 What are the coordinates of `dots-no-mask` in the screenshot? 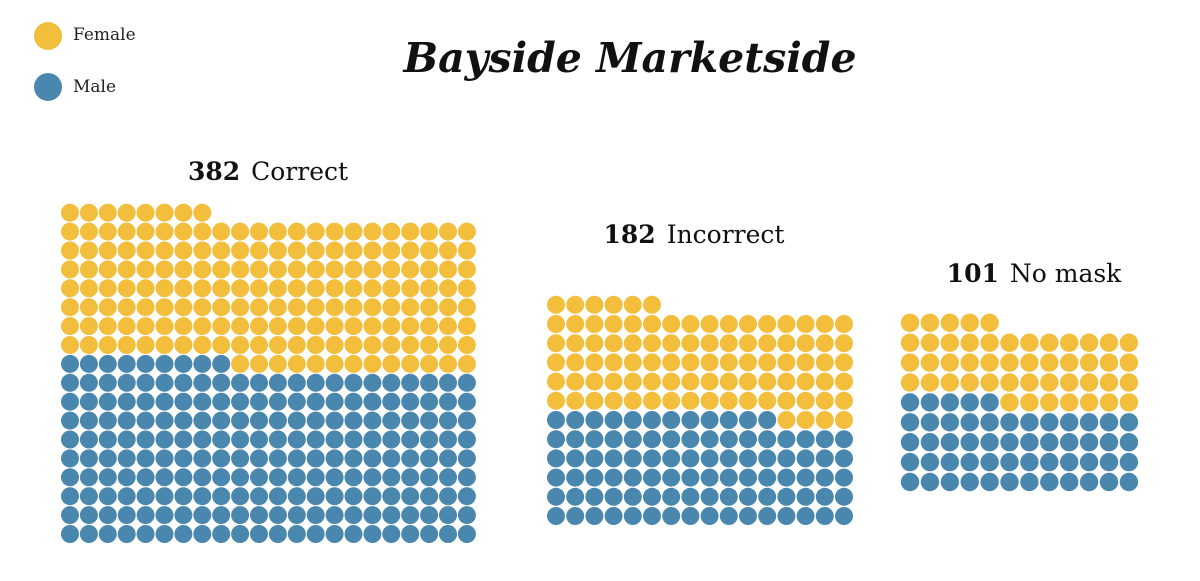 It's located at (1019, 402).